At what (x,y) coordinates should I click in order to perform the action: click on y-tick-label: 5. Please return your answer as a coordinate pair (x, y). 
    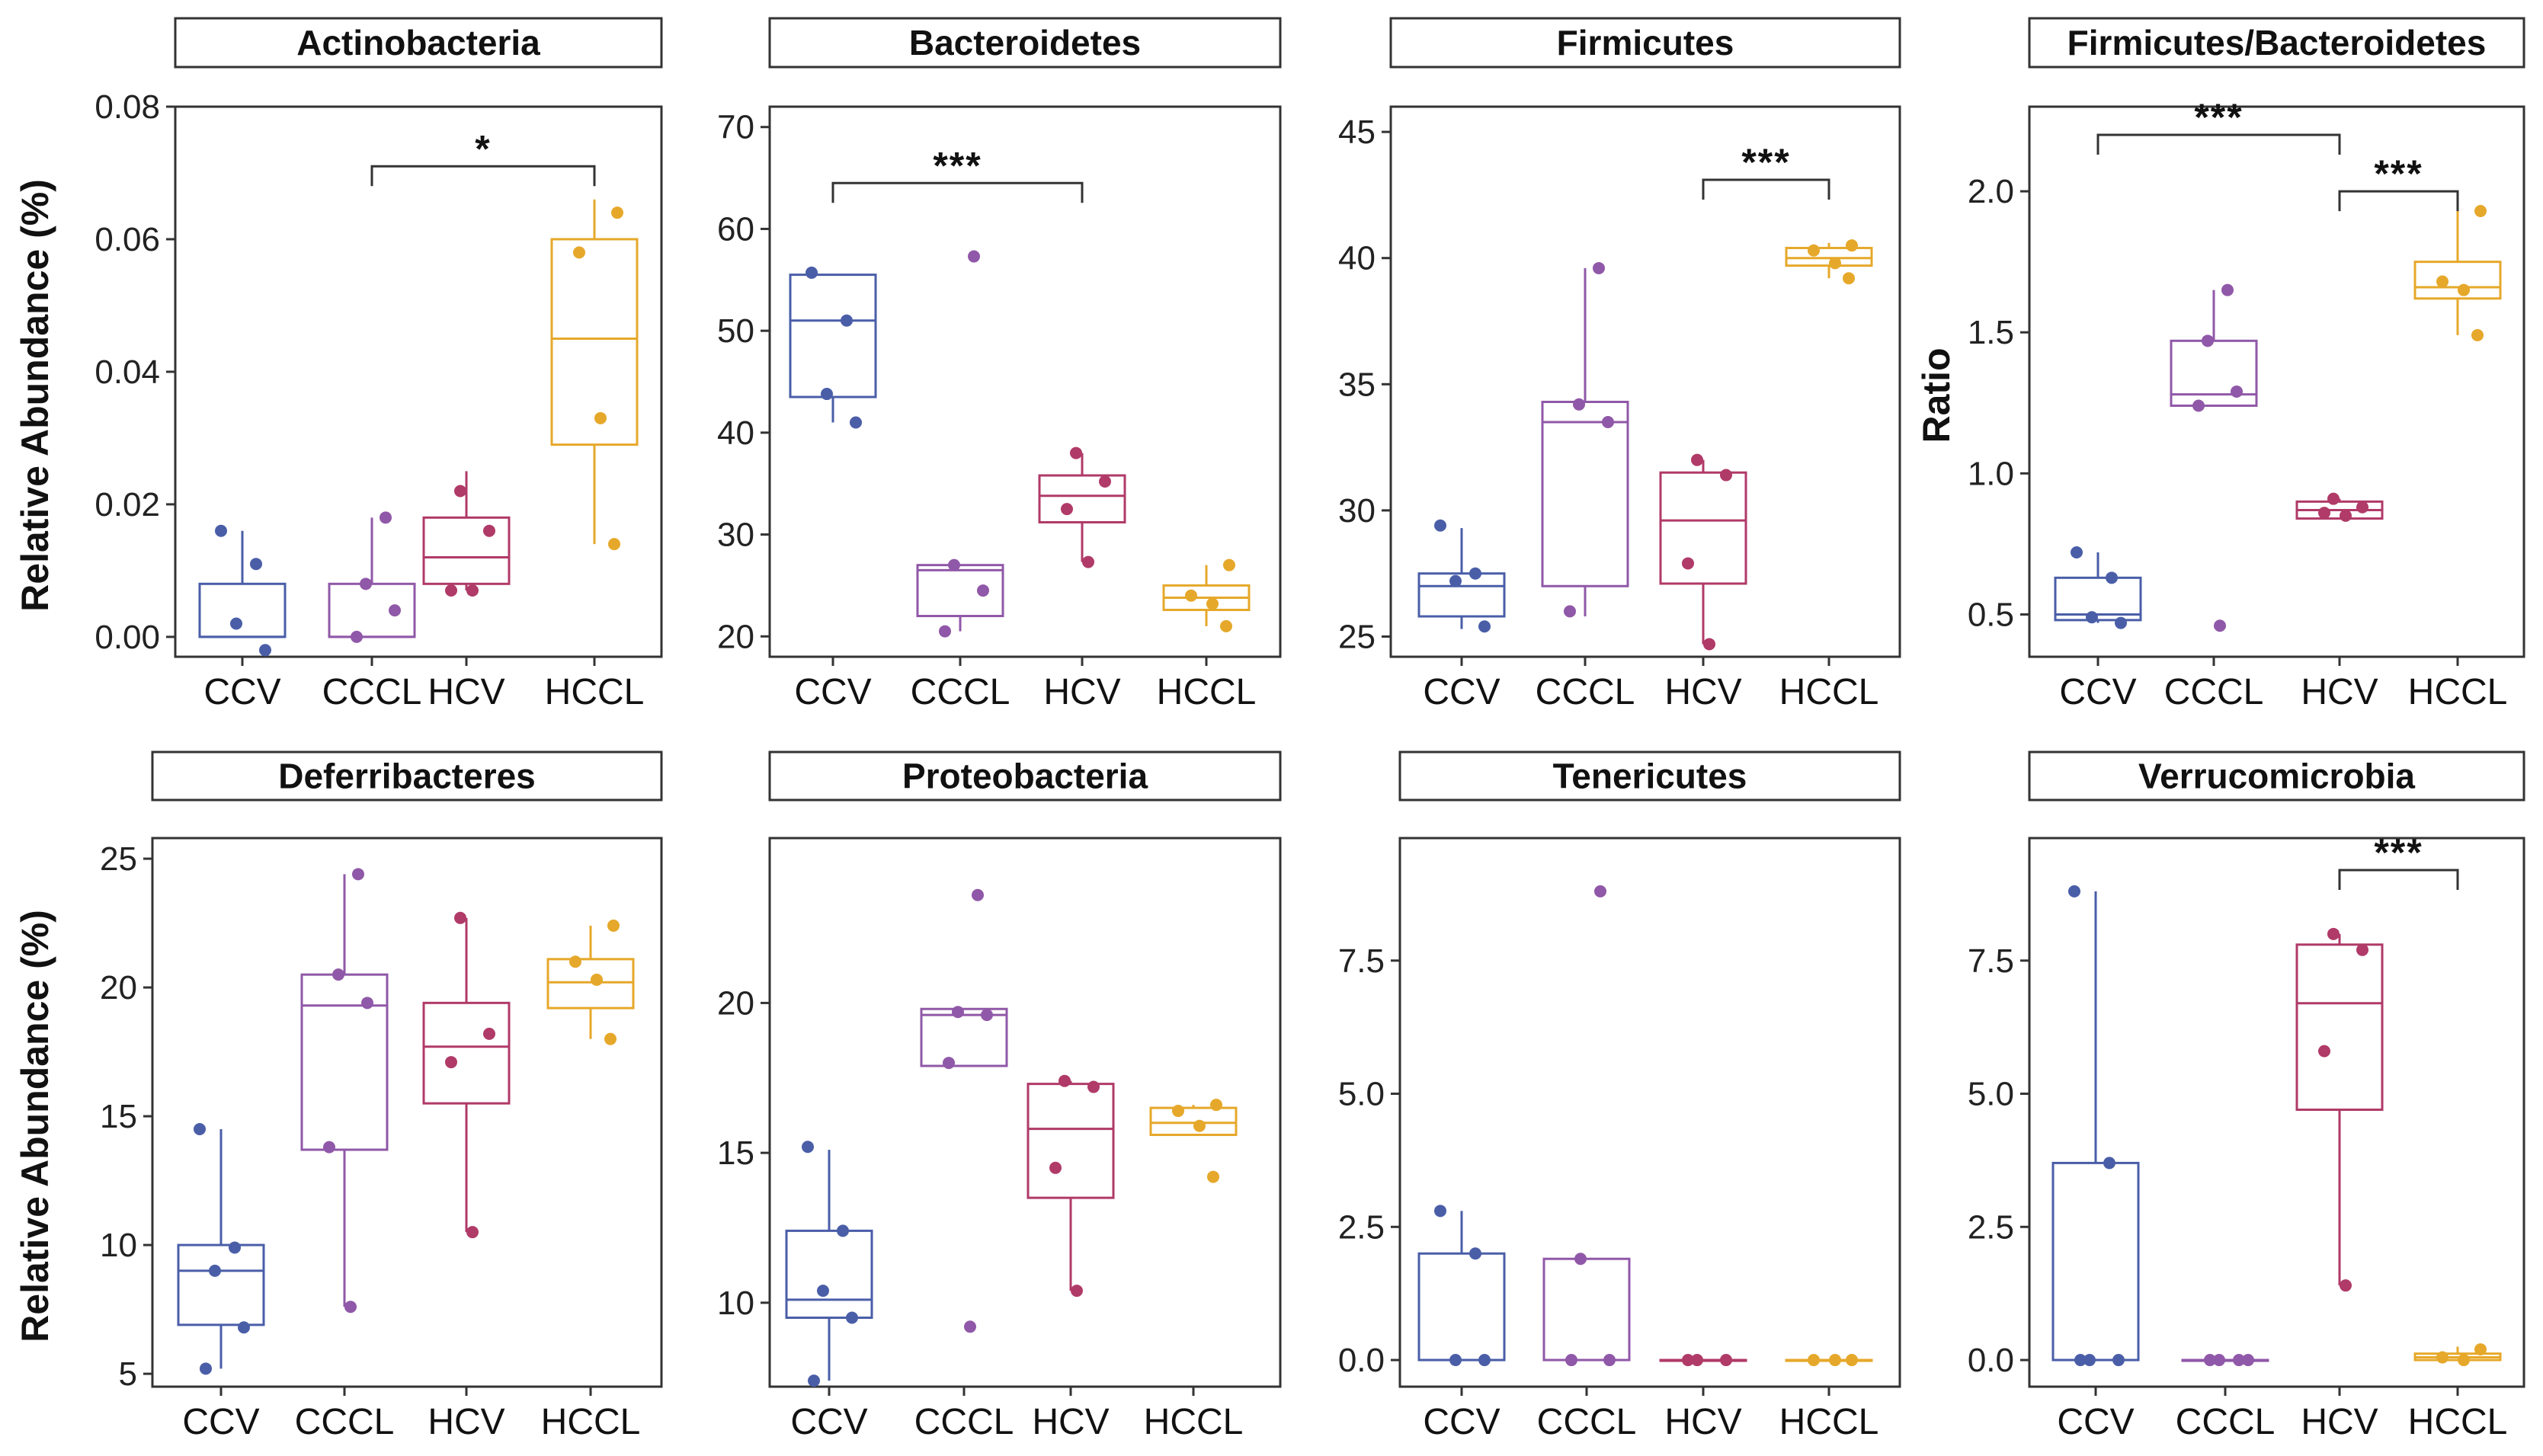
    Looking at the image, I should click on (128, 1374).